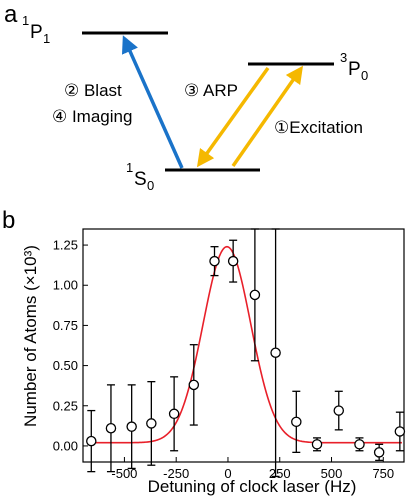  I want to click on y-tick-label: 1.25, so click(65, 245).